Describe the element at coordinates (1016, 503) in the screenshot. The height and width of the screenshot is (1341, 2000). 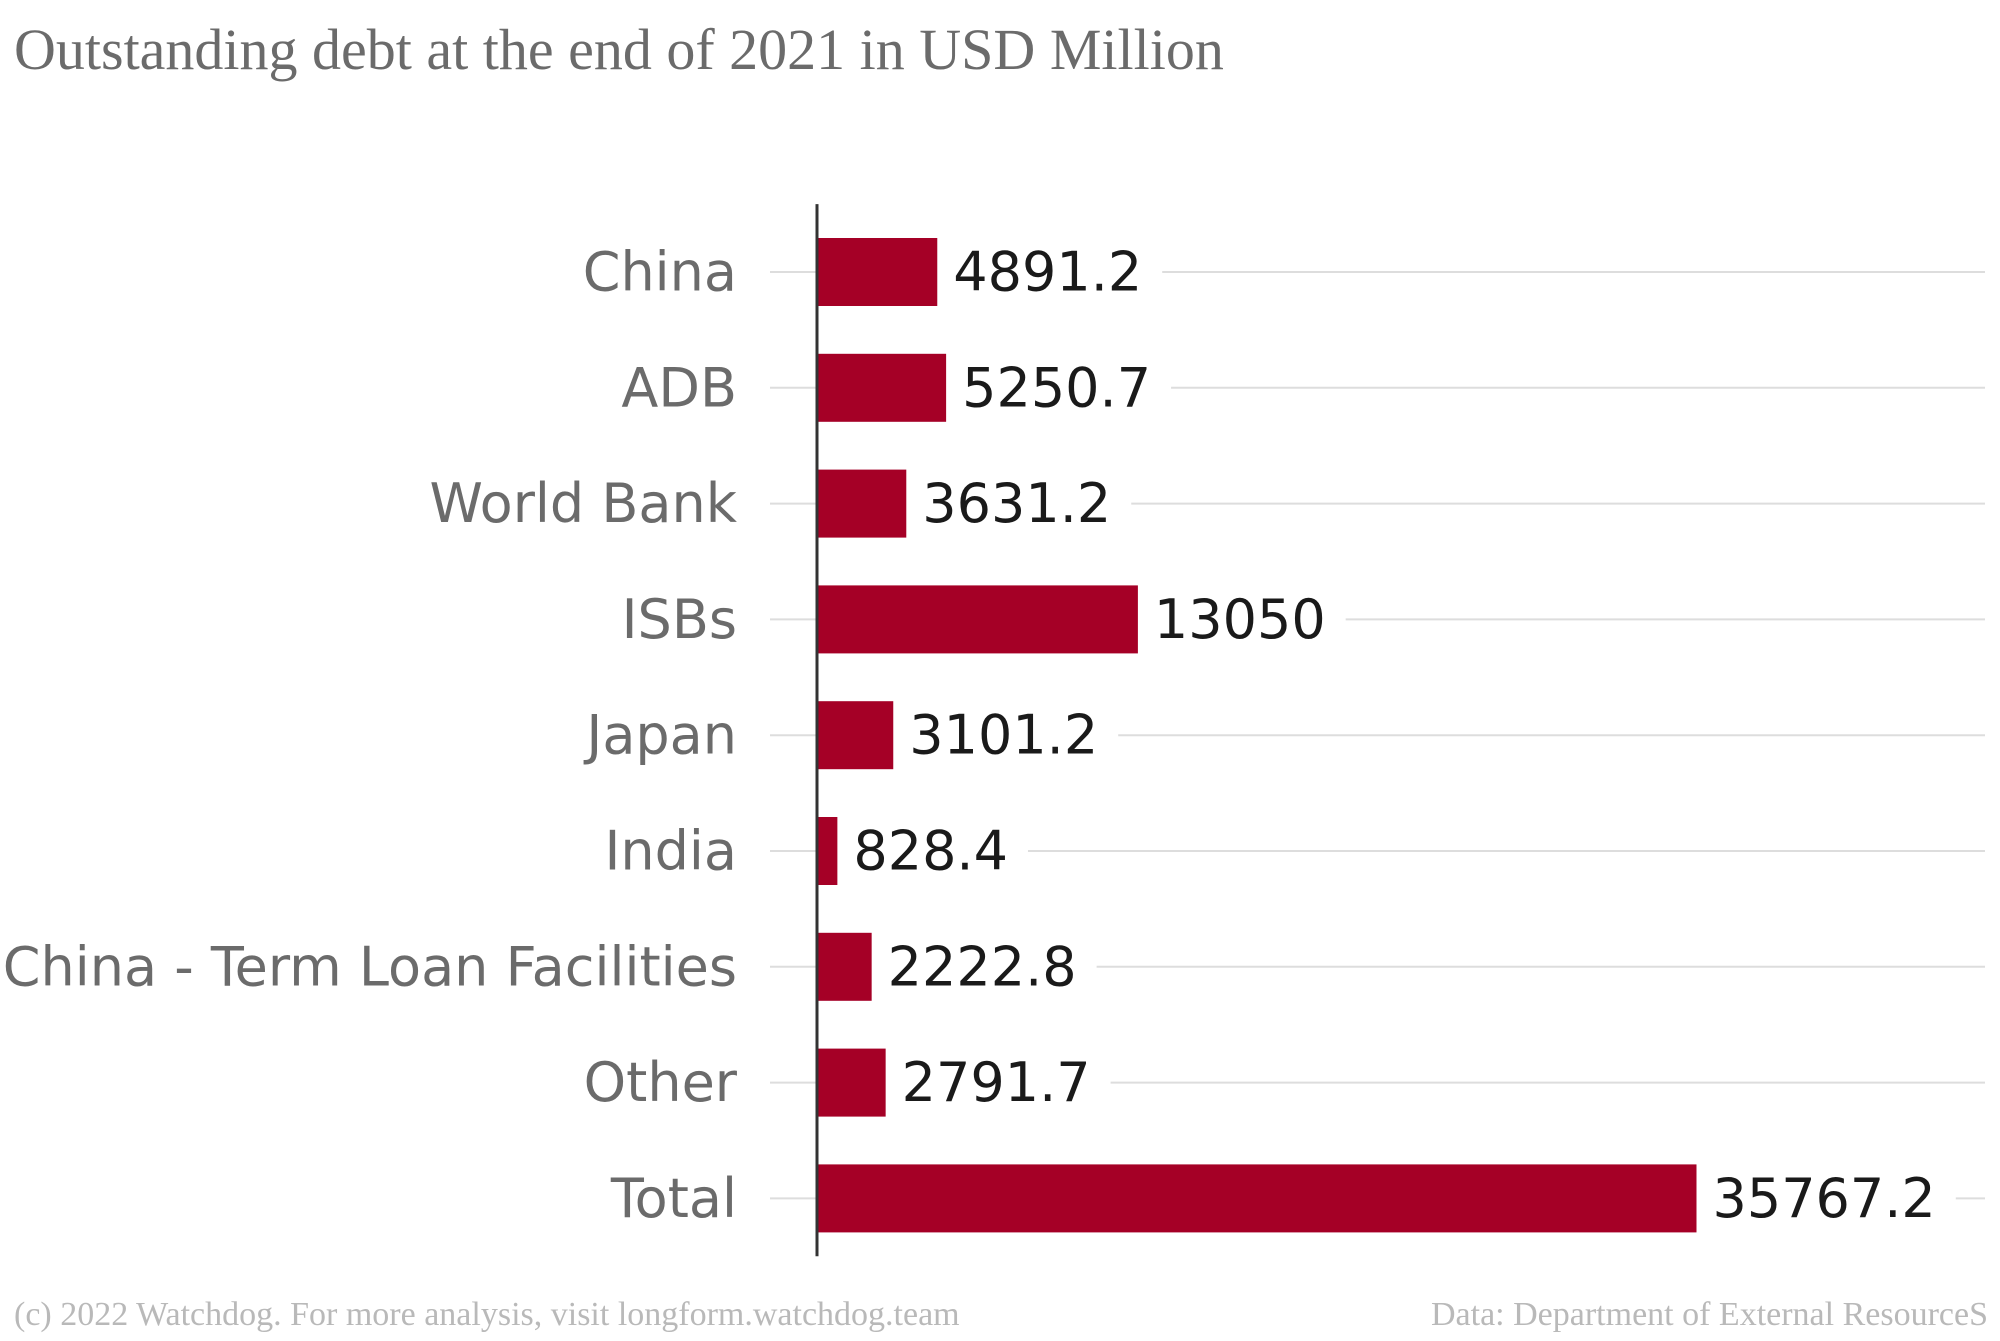
I see `value-label: 3631.2` at that location.